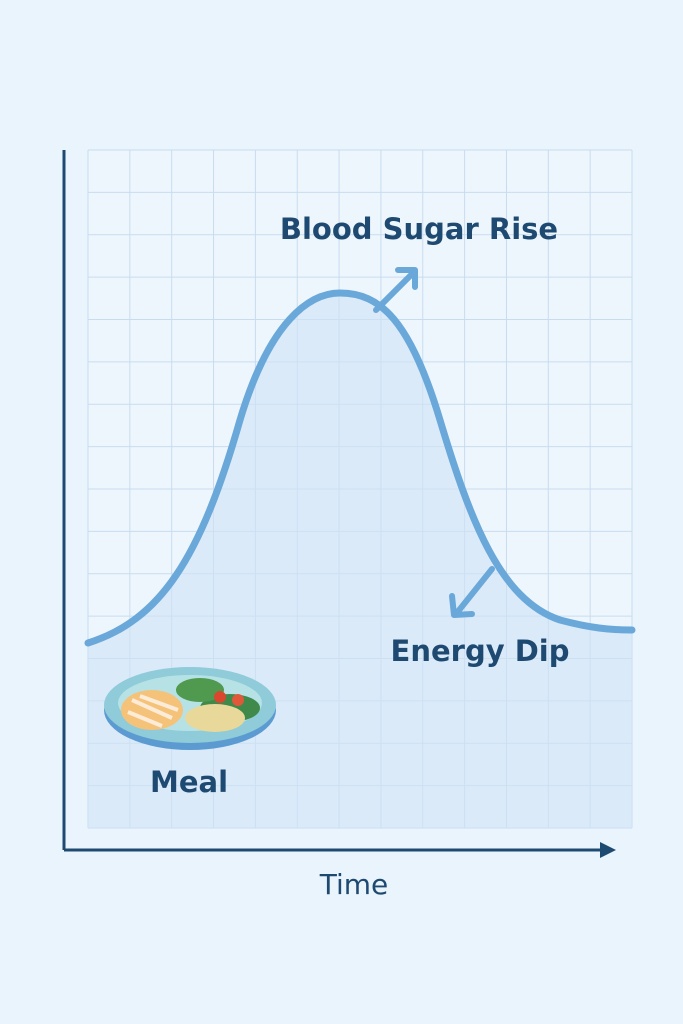 This screenshot has height=1024, width=683. What do you see at coordinates (189, 782) in the screenshot?
I see `meal-label: Meal` at bounding box center [189, 782].